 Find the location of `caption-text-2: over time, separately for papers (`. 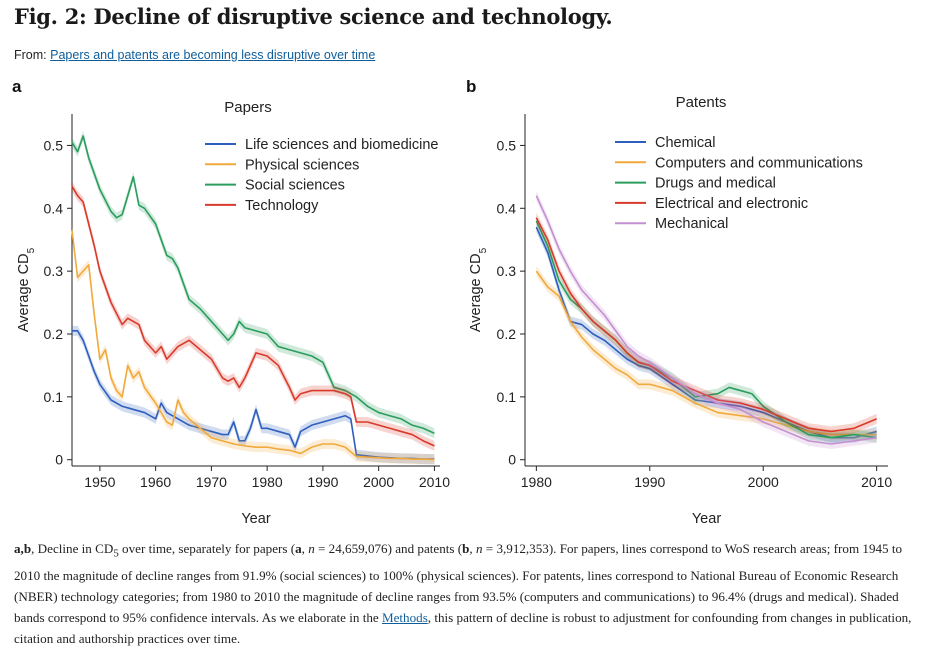

caption-text-2: over time, separately for papers ( is located at coordinates (207, 548).